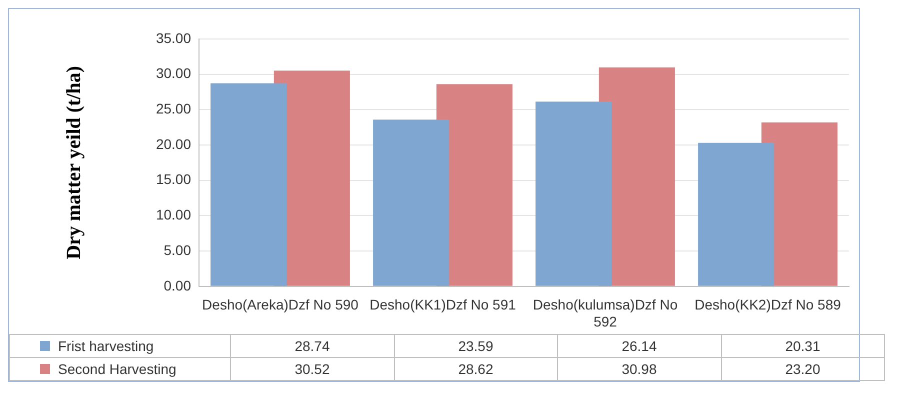  What do you see at coordinates (639, 346) in the screenshot?
I see `data-label: 26.14` at bounding box center [639, 346].